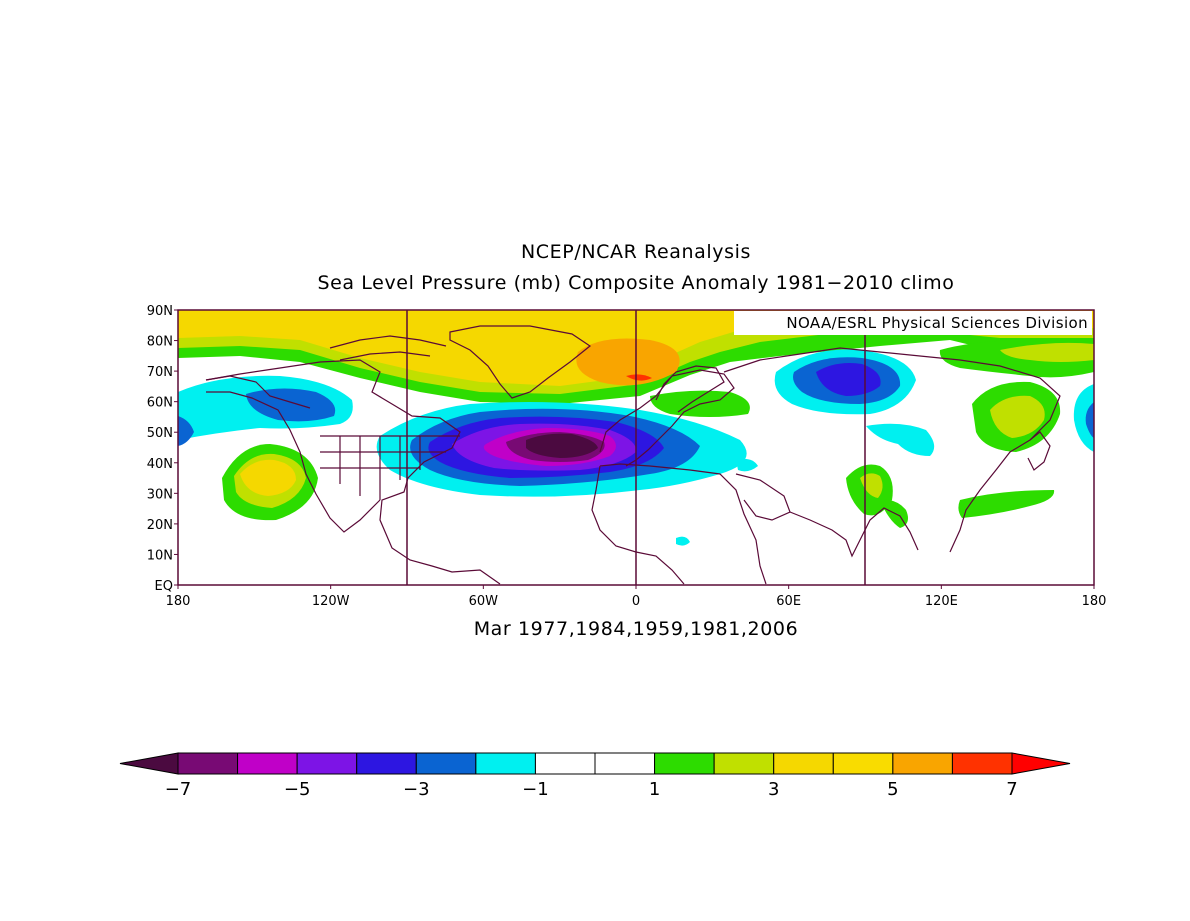 The image size is (1190, 921). Describe the element at coordinates (1047, 352) in the screenshot. I see `north-pacific-lime` at that location.